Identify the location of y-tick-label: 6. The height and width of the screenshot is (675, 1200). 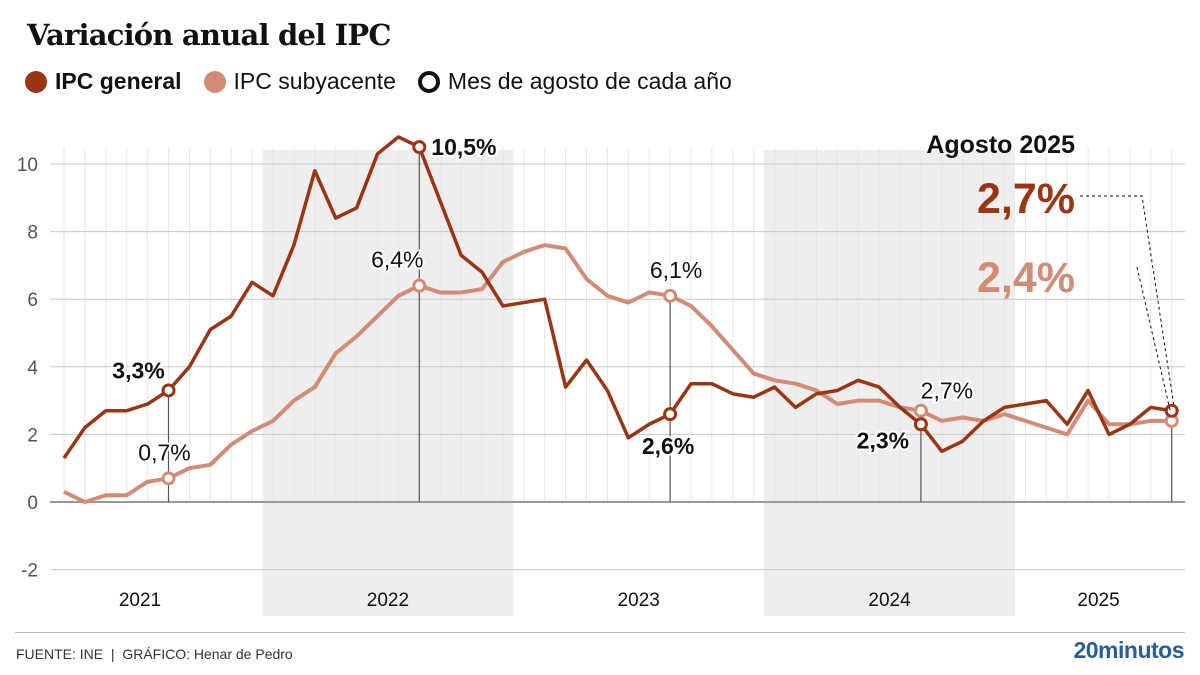
(32, 300).